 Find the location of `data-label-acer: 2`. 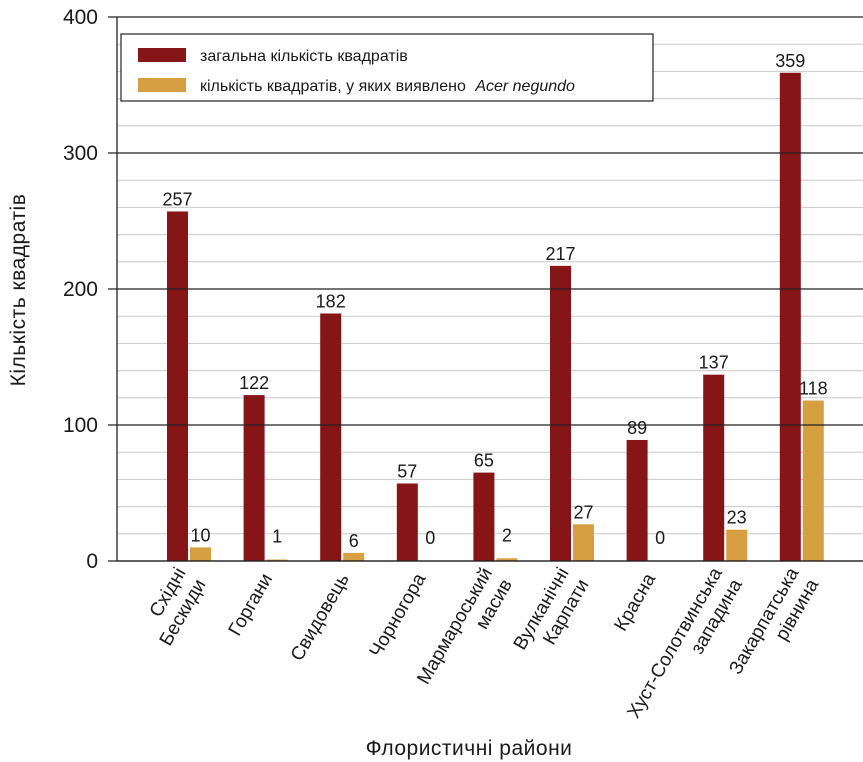

data-label-acer: 2 is located at coordinates (507, 535).